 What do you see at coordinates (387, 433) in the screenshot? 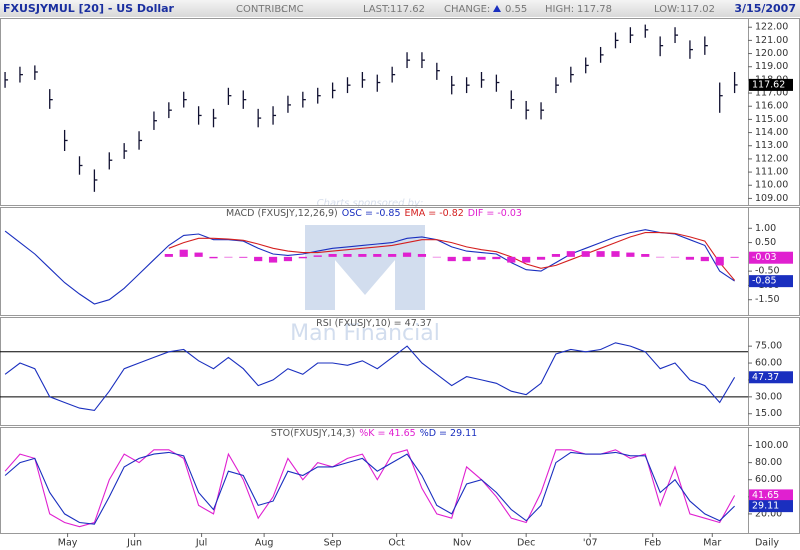
I see `legend-entry: %K = 41.65` at bounding box center [387, 433].